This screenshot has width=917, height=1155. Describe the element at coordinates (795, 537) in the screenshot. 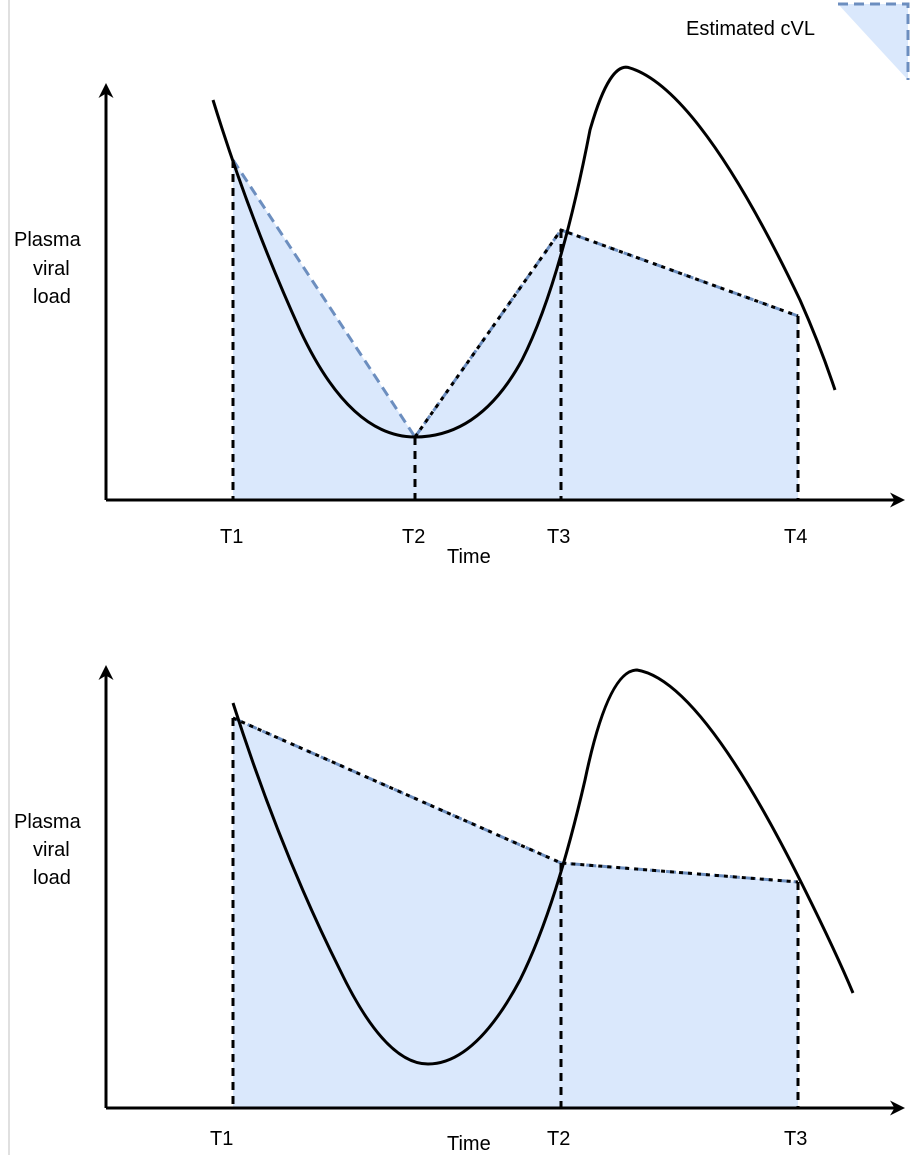

I see `panel-1-tick-t4: T4` at that location.